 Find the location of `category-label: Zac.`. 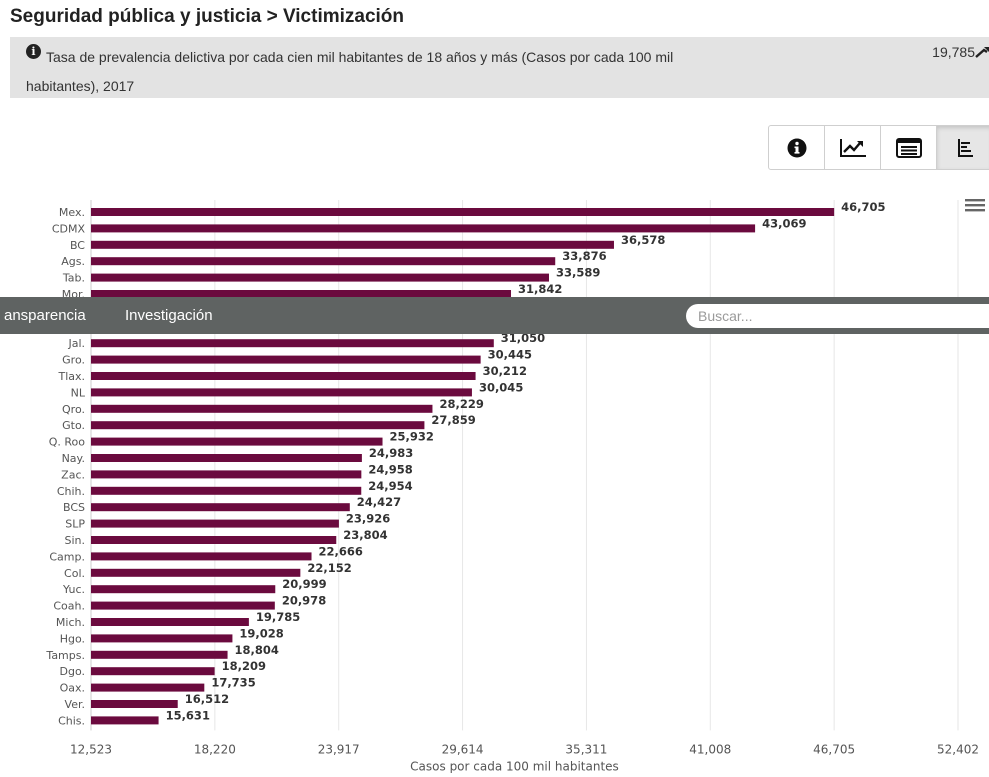

category-label: Zac. is located at coordinates (73, 474).